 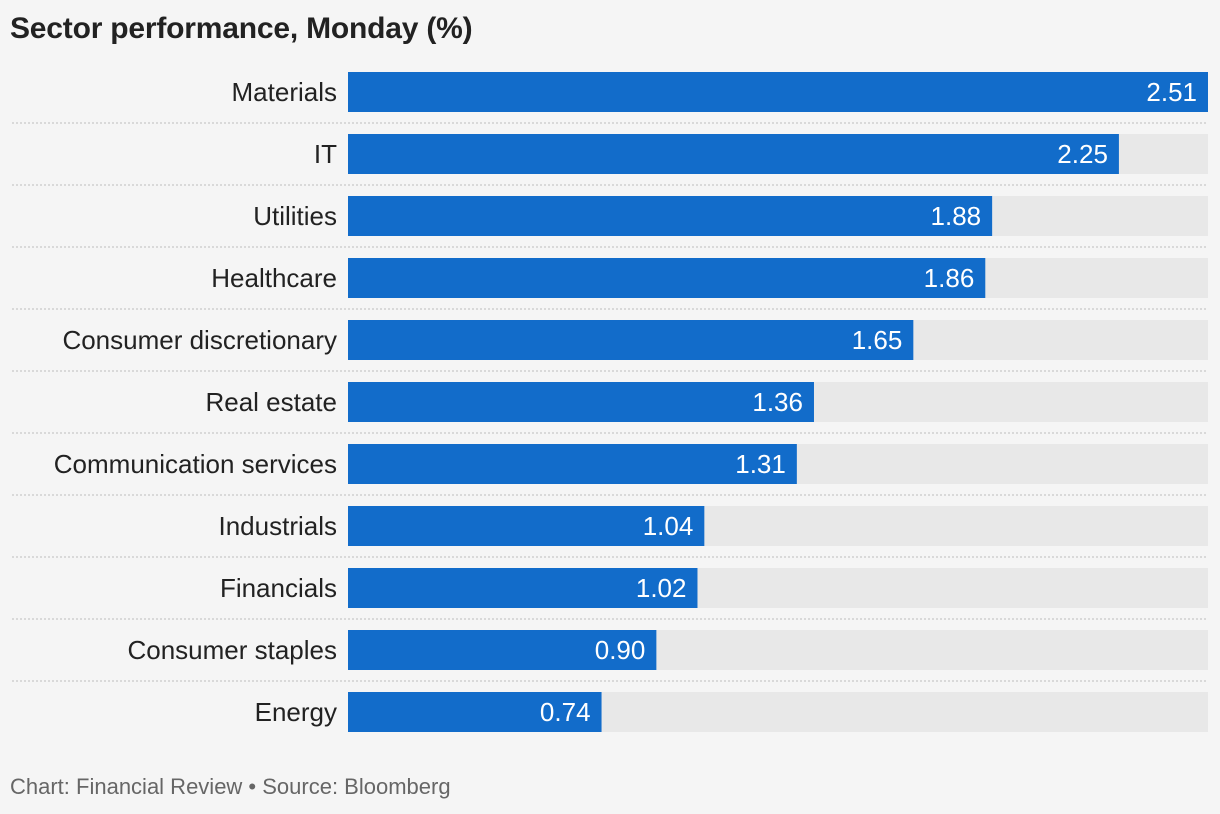 What do you see at coordinates (296, 712) in the screenshot?
I see `category-label: Energy` at bounding box center [296, 712].